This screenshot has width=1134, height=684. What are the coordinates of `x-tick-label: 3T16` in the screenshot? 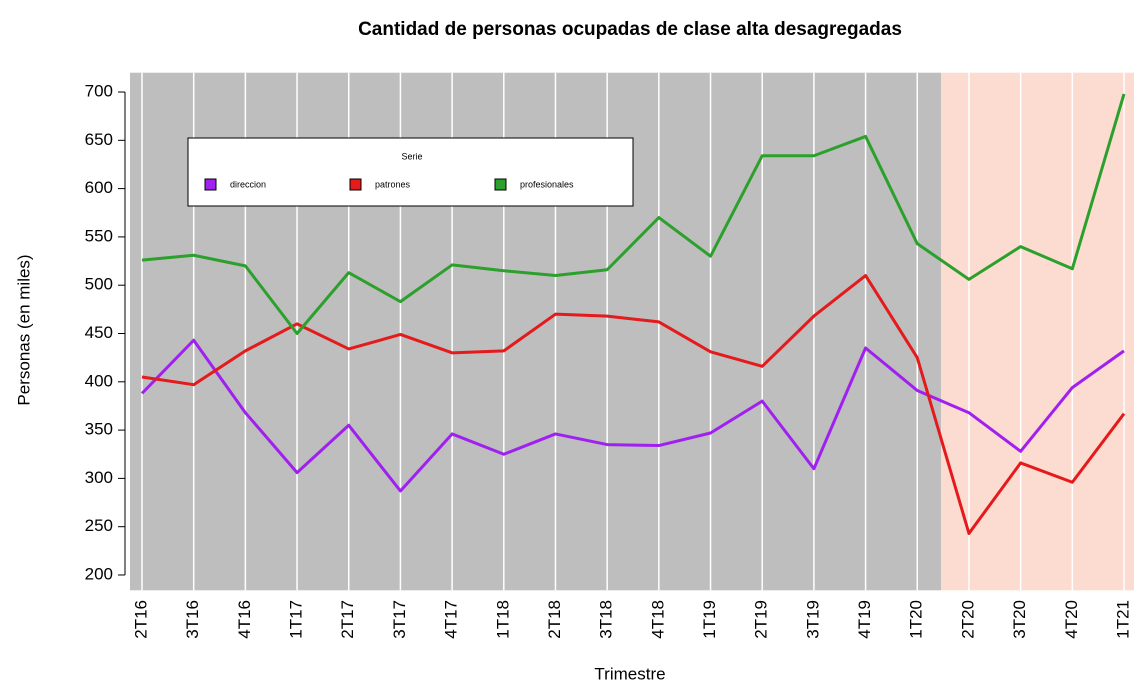 It's located at (192, 619).